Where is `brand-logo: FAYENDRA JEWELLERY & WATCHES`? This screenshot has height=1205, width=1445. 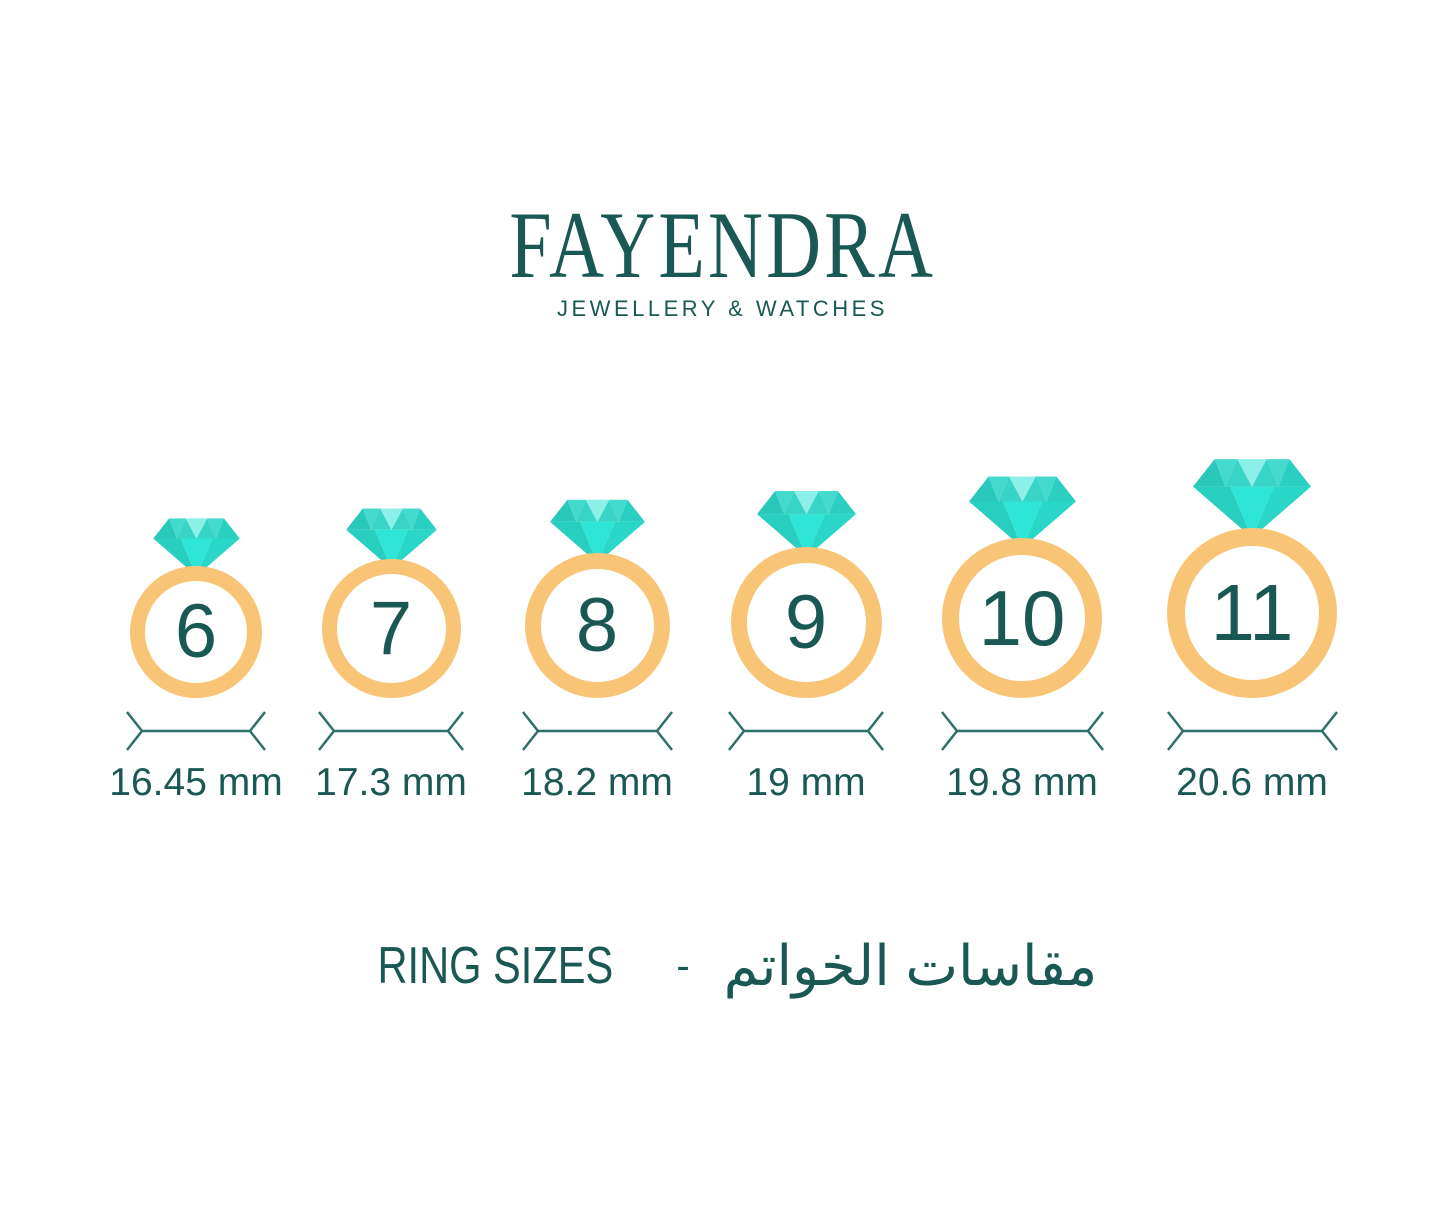
brand-logo: FAYENDRA JEWELLERY & WATCHES is located at coordinates (722, 259).